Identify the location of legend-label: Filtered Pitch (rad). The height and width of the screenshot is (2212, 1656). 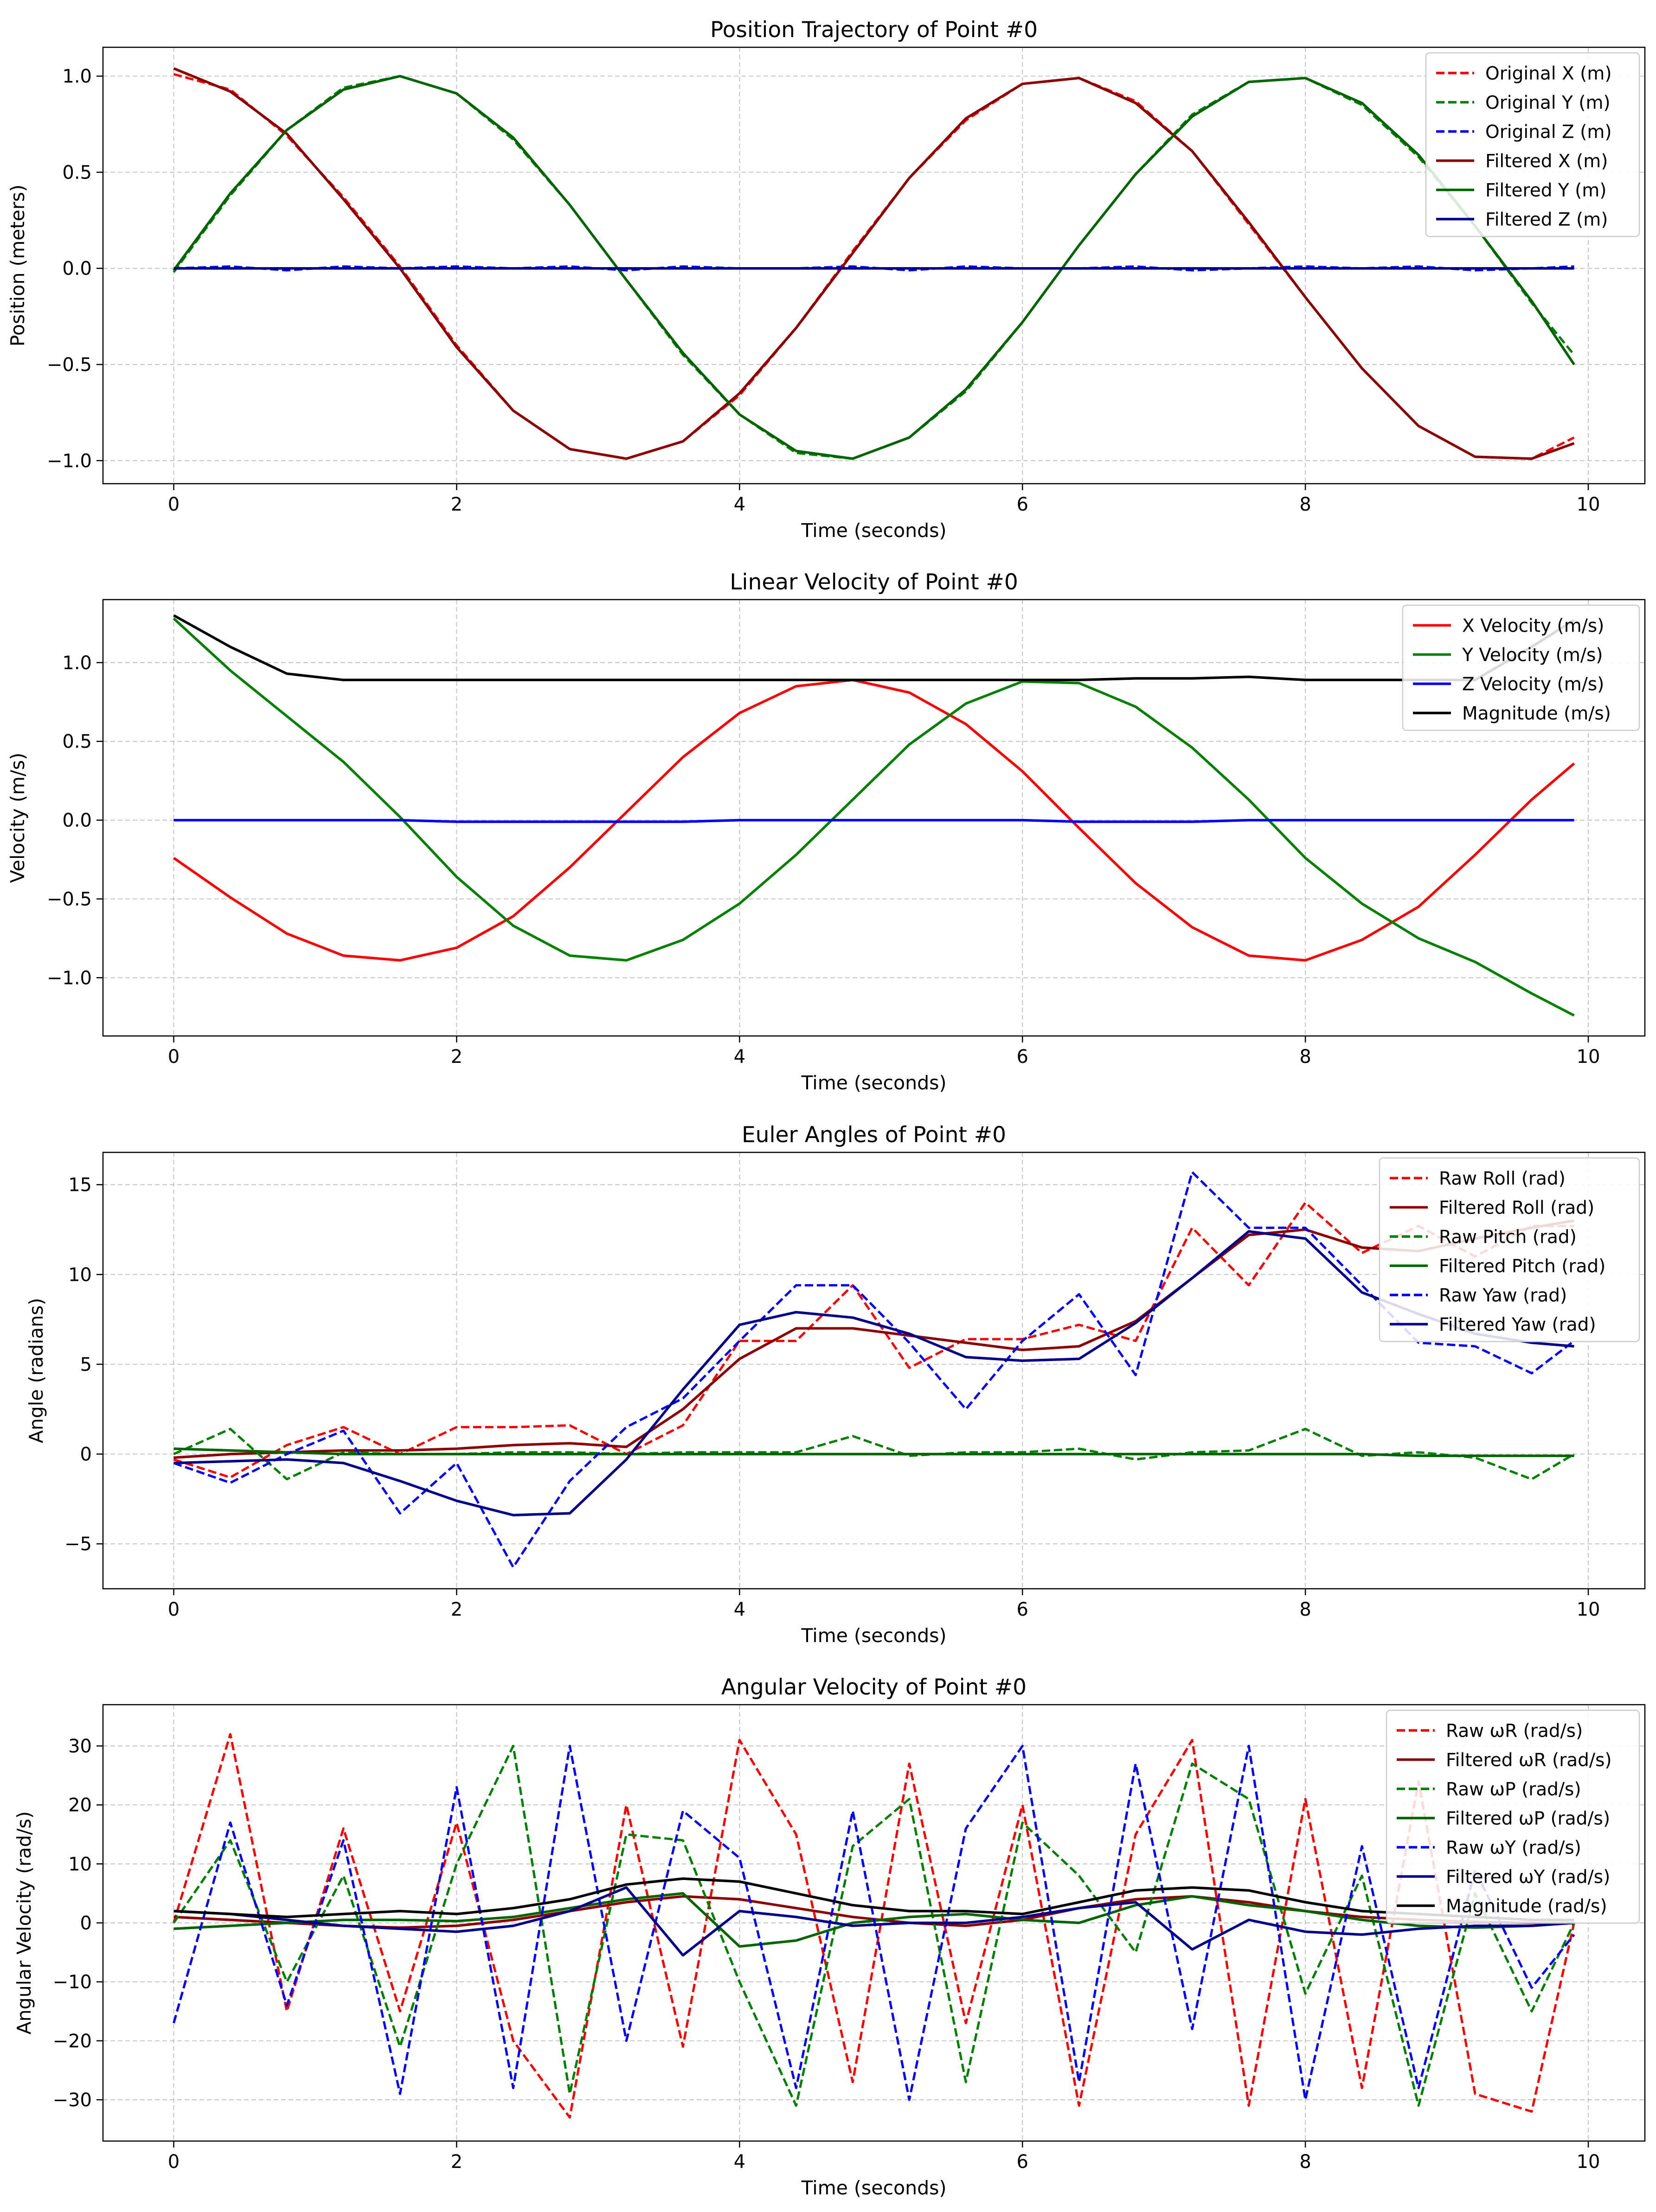
(1522, 1266).